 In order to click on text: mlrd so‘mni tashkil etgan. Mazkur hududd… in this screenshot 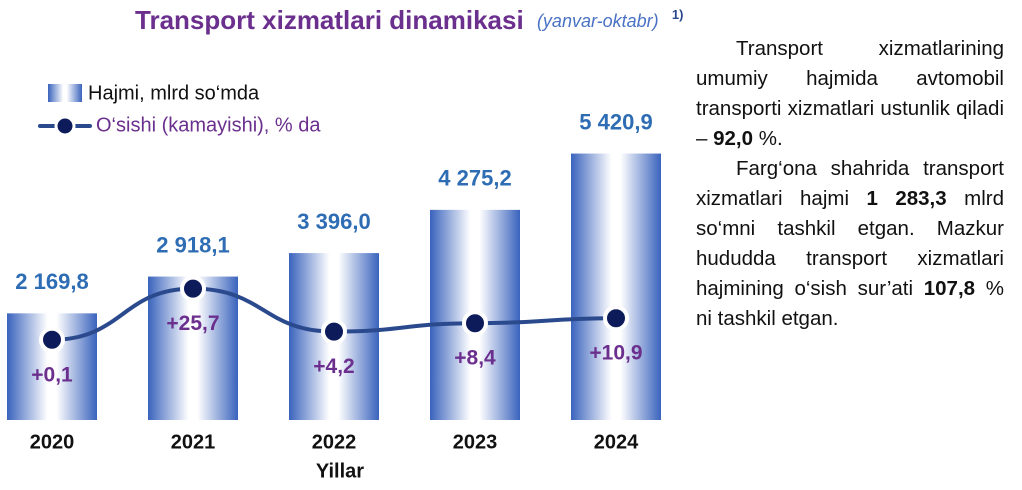, I will do `click(850, 243)`.